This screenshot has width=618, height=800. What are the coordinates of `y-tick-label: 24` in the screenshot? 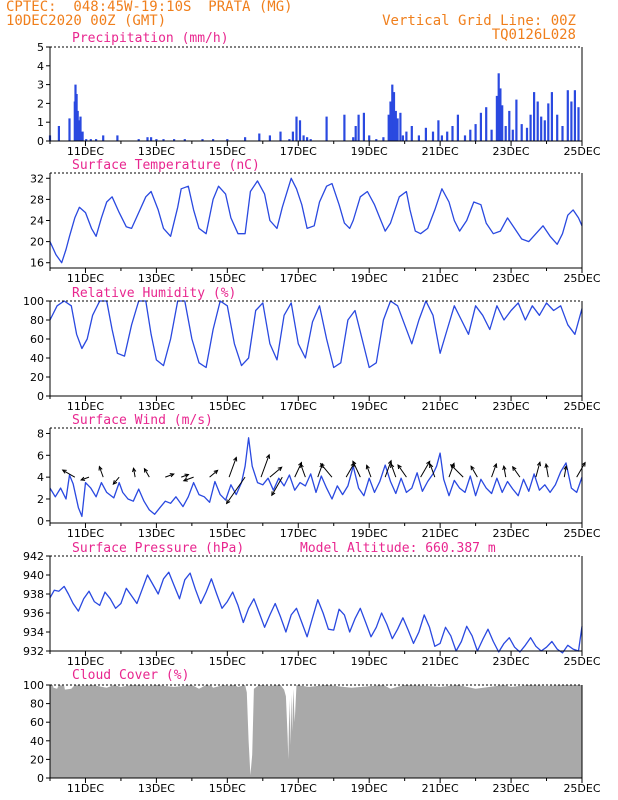 It's located at (37, 221).